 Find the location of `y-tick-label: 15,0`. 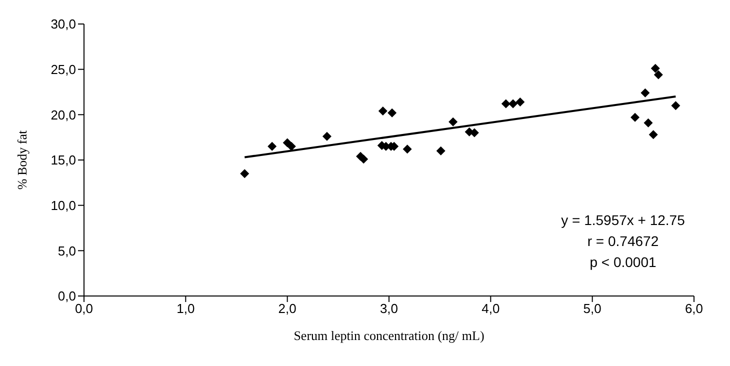

y-tick-label: 15,0 is located at coordinates (63, 160).